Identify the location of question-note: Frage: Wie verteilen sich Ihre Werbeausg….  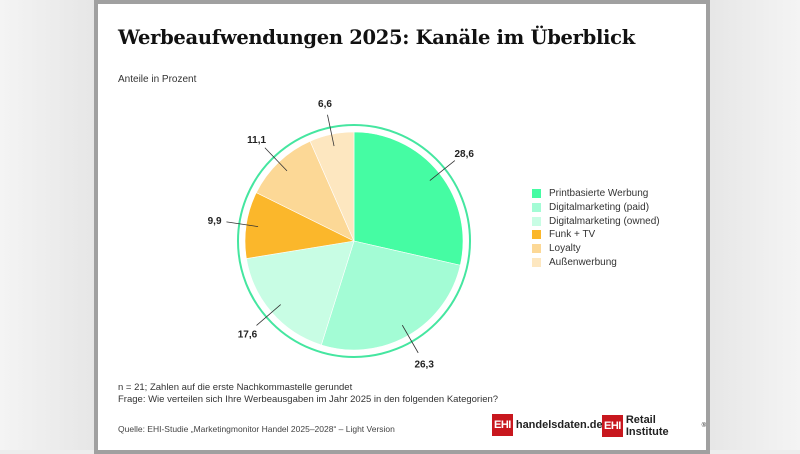
(308, 399).